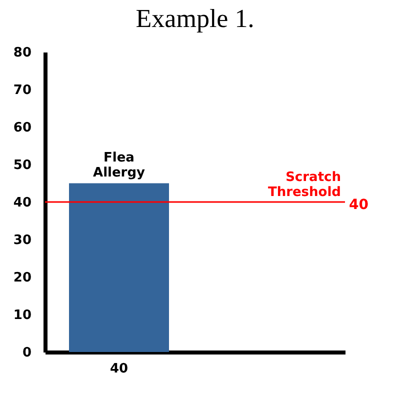 The image size is (420, 415). What do you see at coordinates (195, 18) in the screenshot?
I see `chart-title: Example 1.` at bounding box center [195, 18].